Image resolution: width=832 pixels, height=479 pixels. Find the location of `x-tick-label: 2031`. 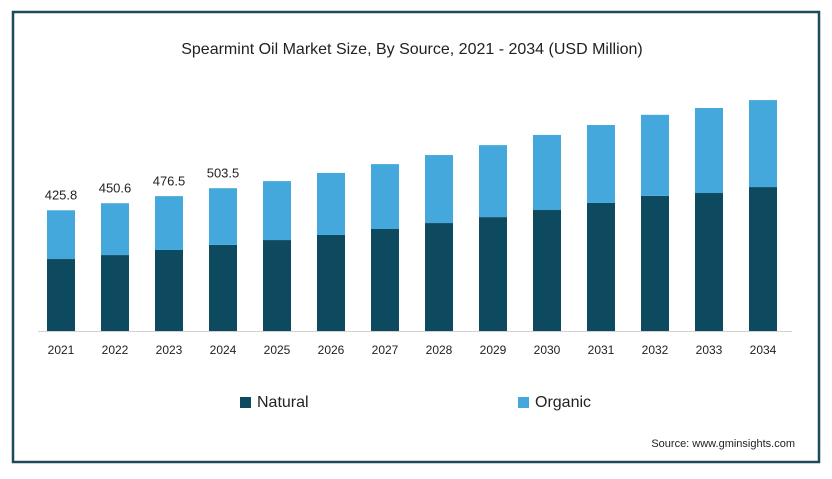

x-tick-label: 2031 is located at coordinates (601, 350).